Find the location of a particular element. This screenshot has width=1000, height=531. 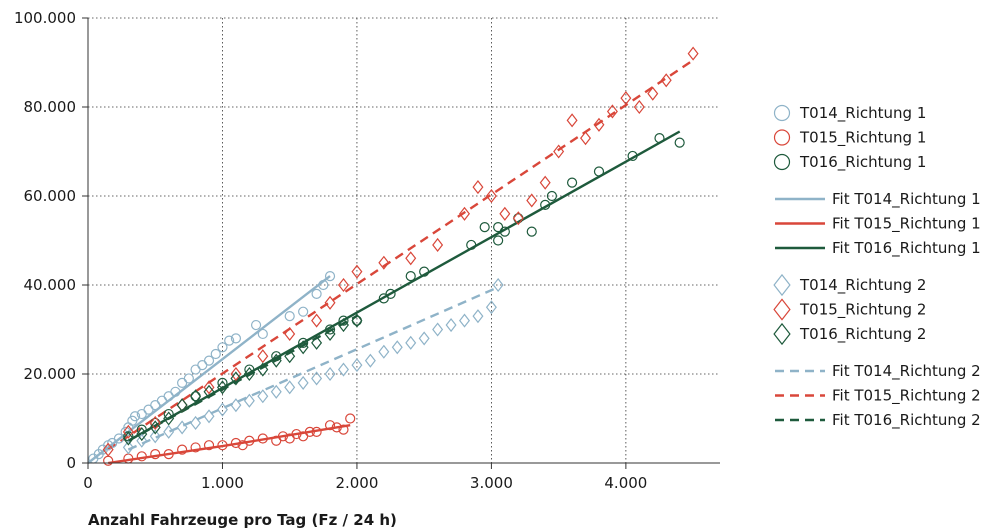

legend-label: Fit T015_Richtung 1 is located at coordinates (906, 224).